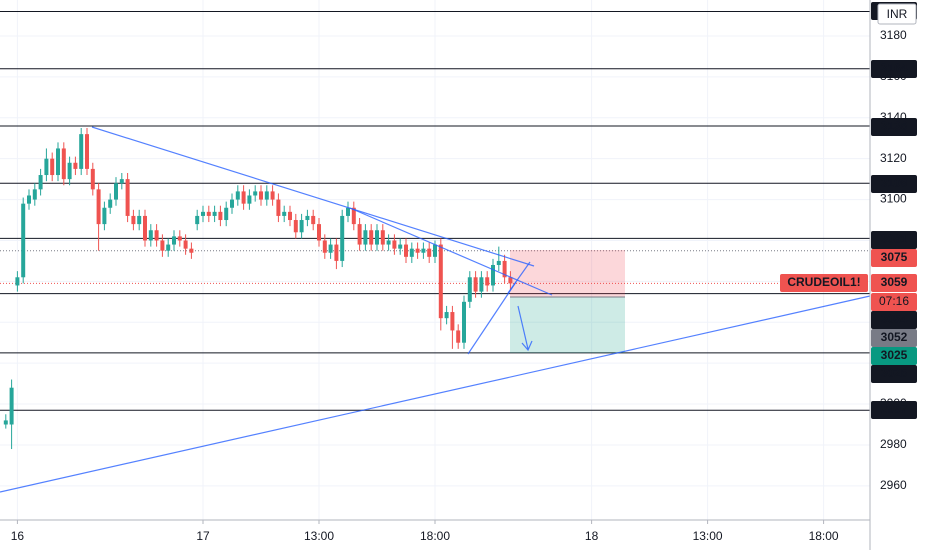 The image size is (932, 550). I want to click on symbol-label: CRUDEOIL1!, so click(823, 282).